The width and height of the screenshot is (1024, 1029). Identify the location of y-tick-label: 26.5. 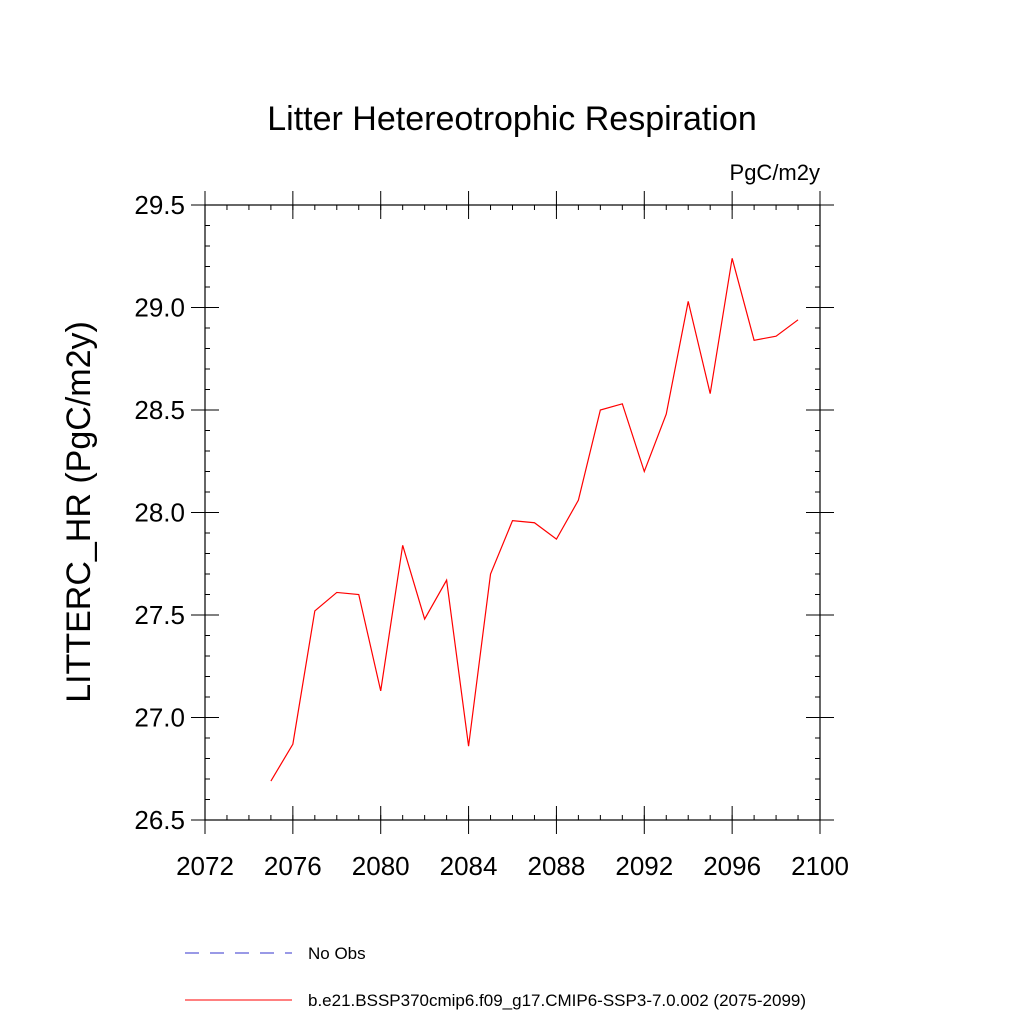
(159, 820).